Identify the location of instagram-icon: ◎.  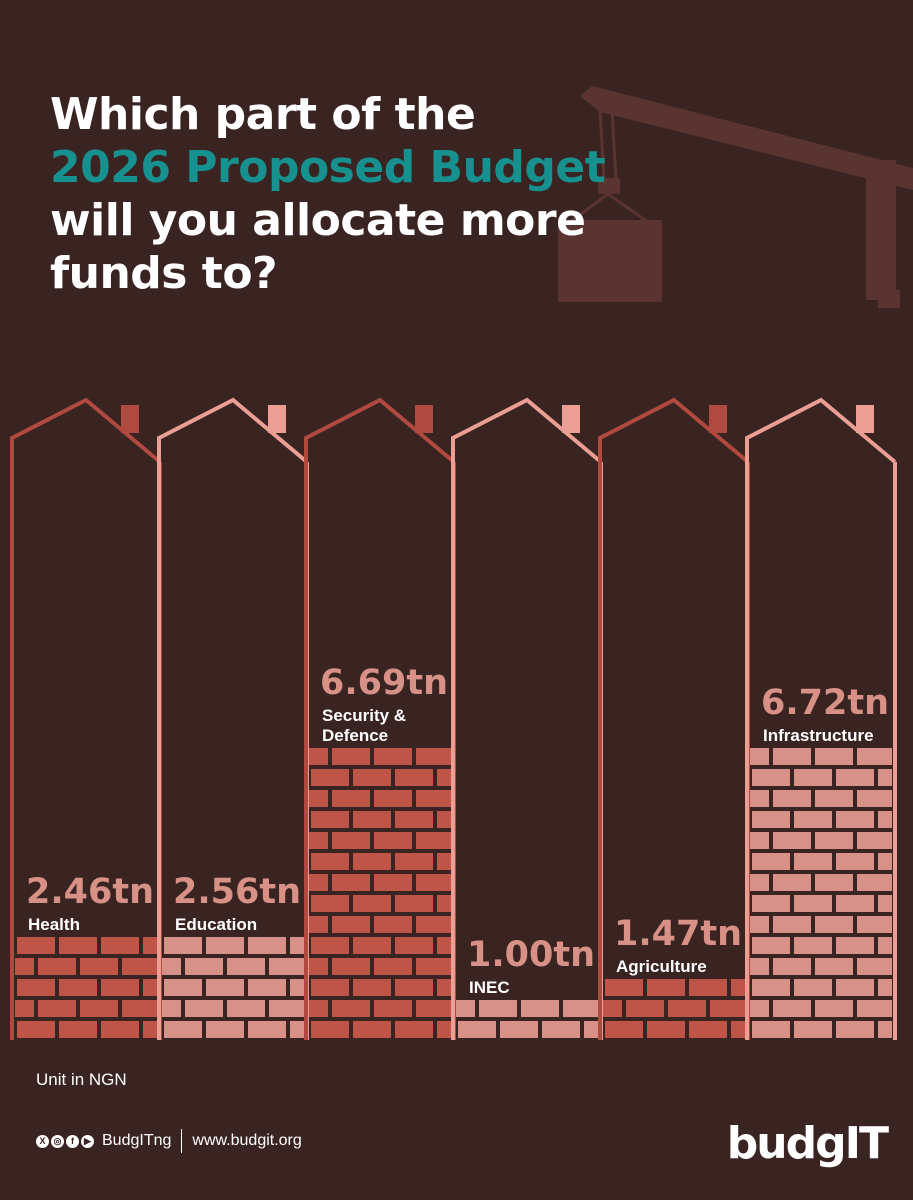
(57, 1141).